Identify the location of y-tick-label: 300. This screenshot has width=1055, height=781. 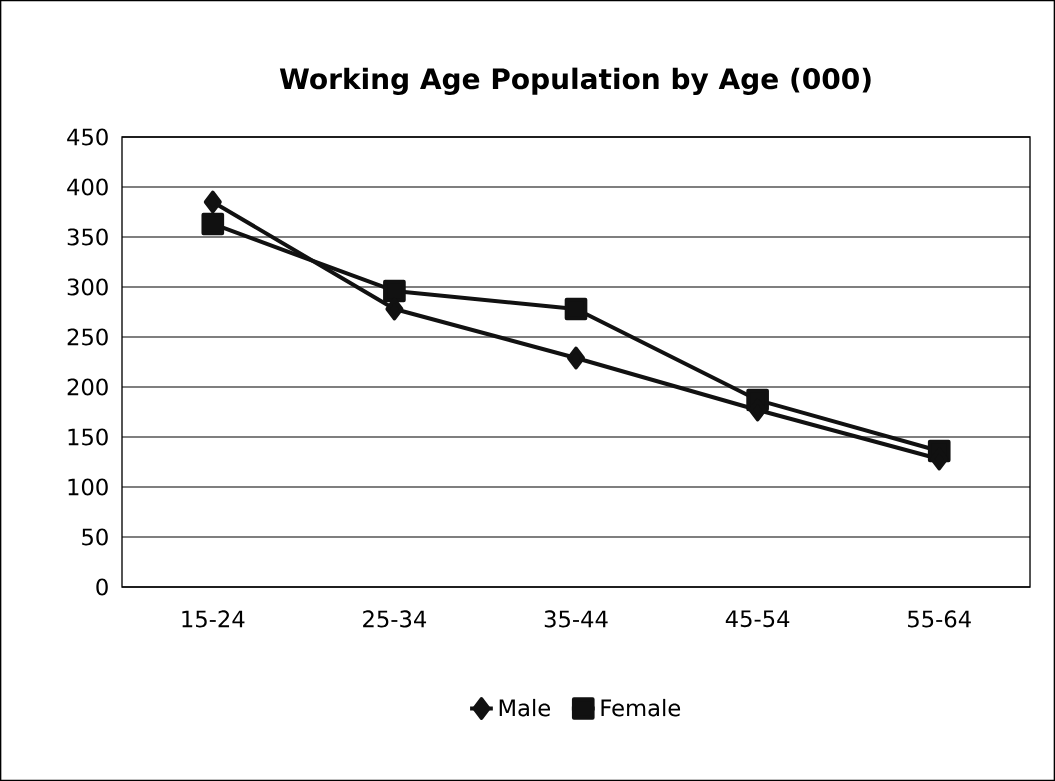
(87, 287).